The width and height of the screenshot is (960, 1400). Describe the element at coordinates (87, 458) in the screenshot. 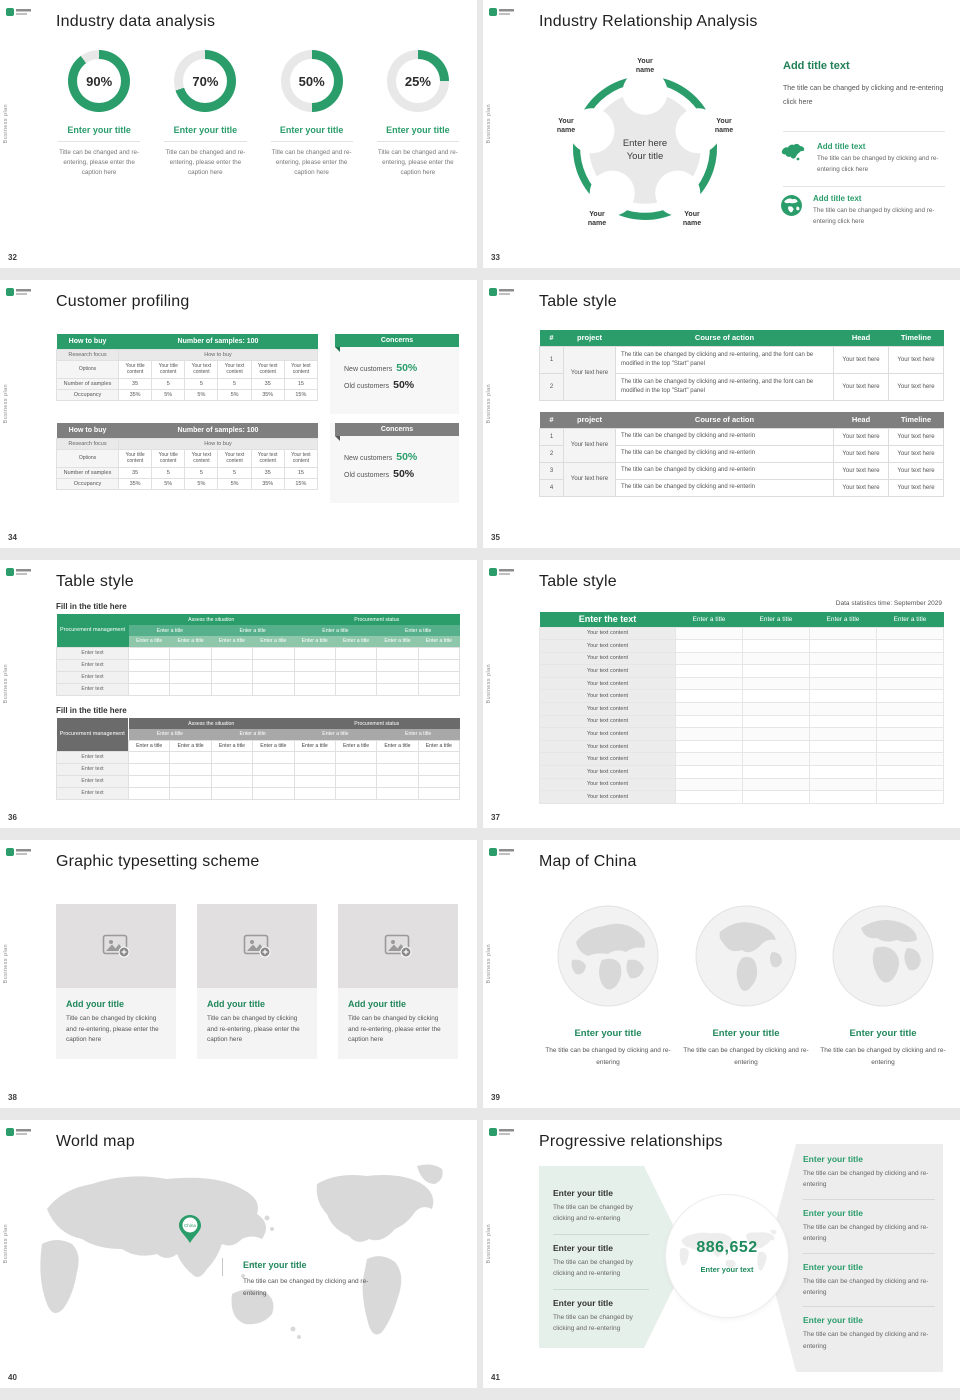

I see `row-label: Options` at that location.